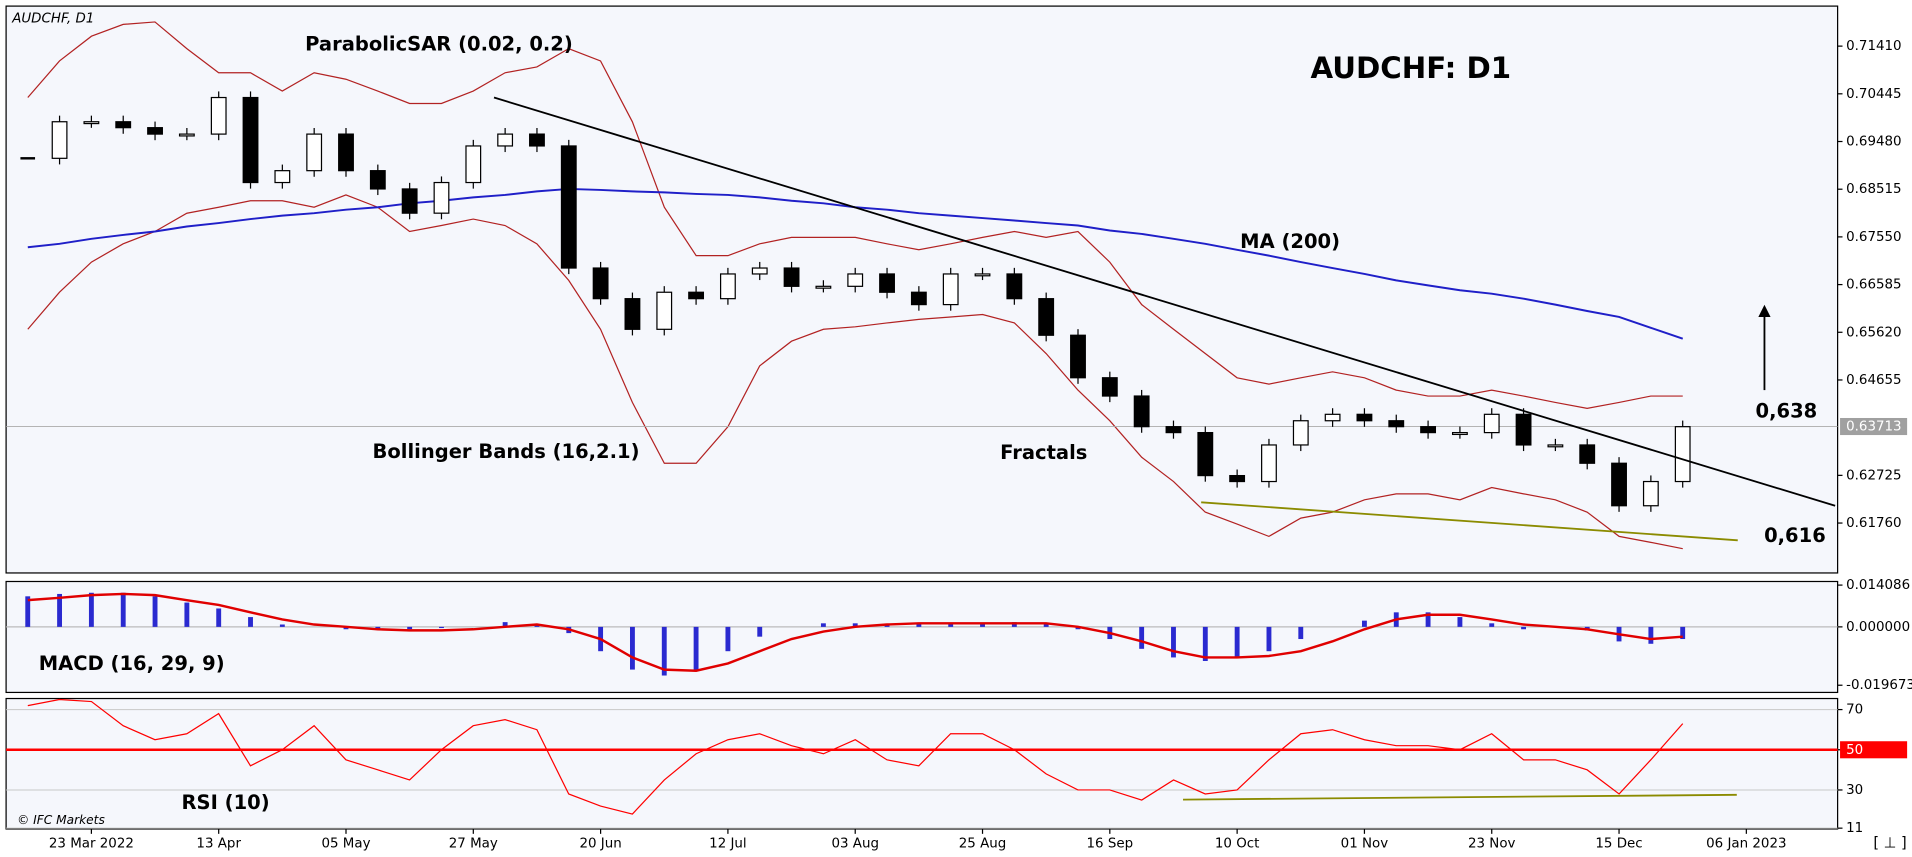 This screenshot has width=1912, height=857. What do you see at coordinates (1237, 844) in the screenshot?
I see `x-tick-label: 10 Oct` at bounding box center [1237, 844].